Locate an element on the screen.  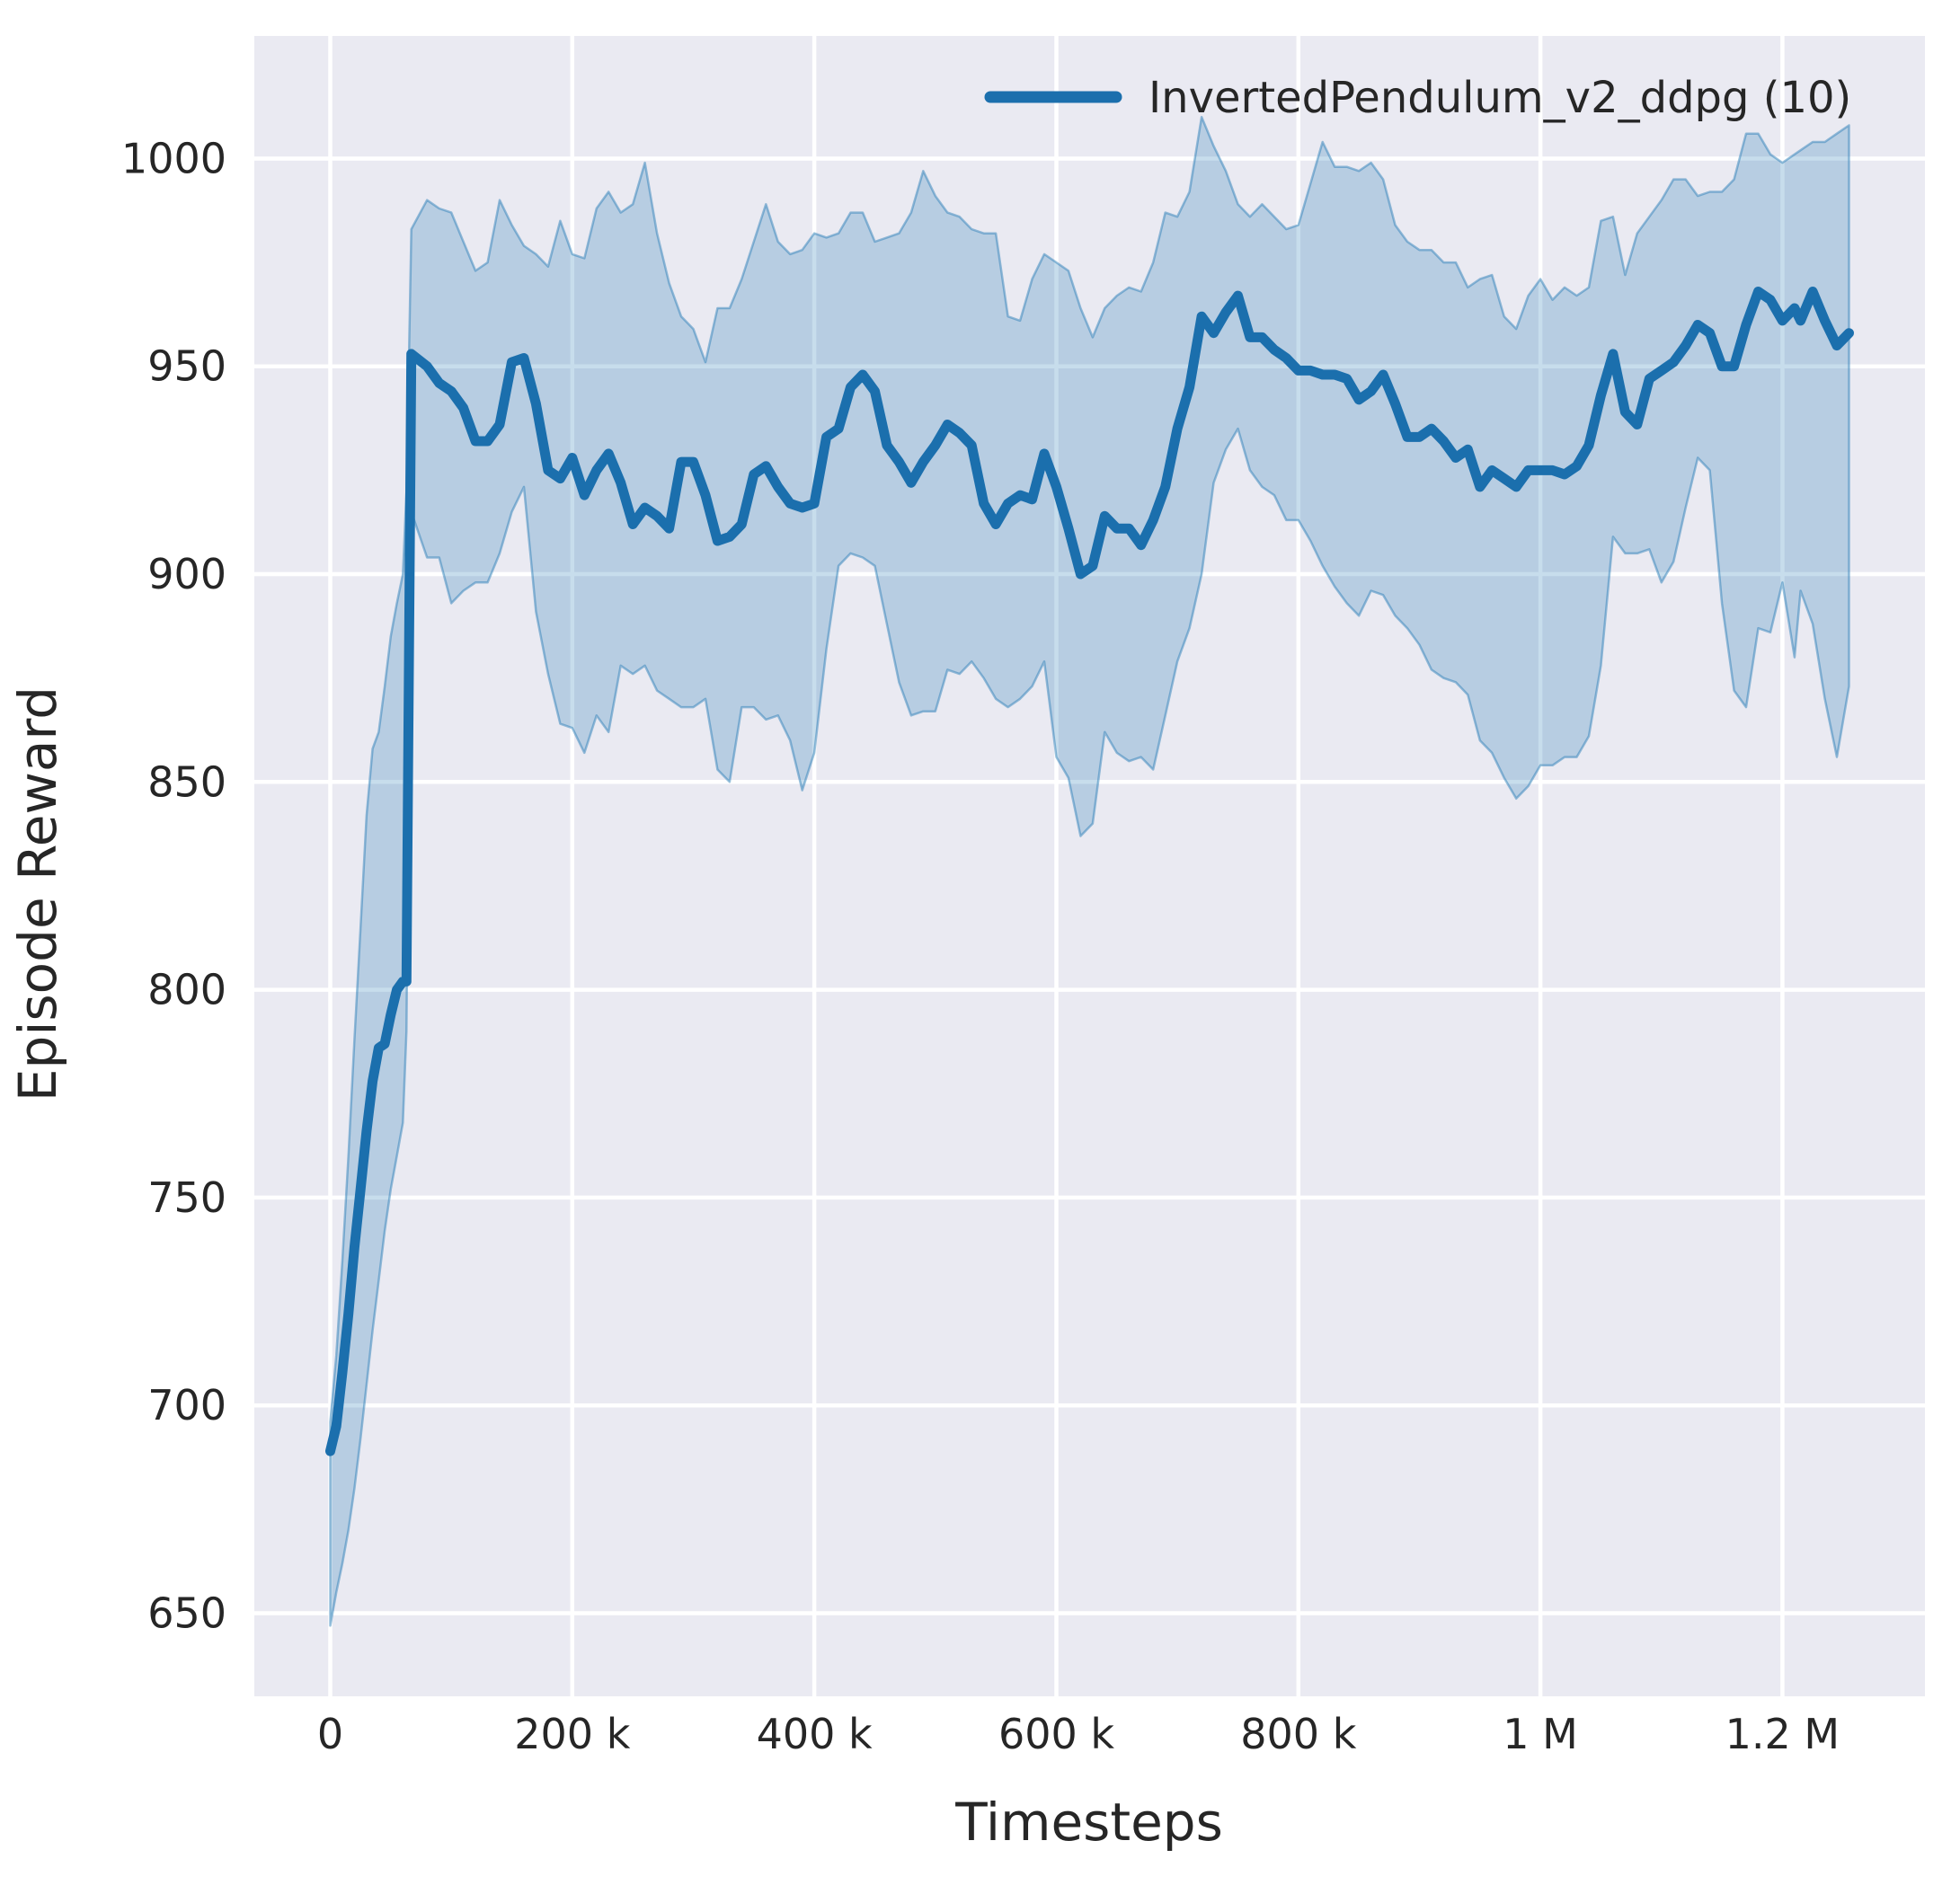
x-tick-label: 1 M is located at coordinates (1541, 1734).